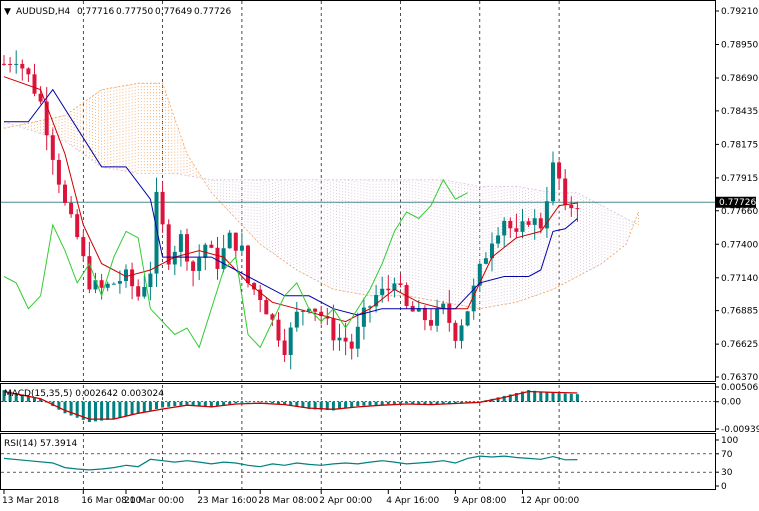 The width and height of the screenshot is (759, 511). Describe the element at coordinates (740, 388) in the screenshot. I see `macd-tick-label: 0.005062` at that location.